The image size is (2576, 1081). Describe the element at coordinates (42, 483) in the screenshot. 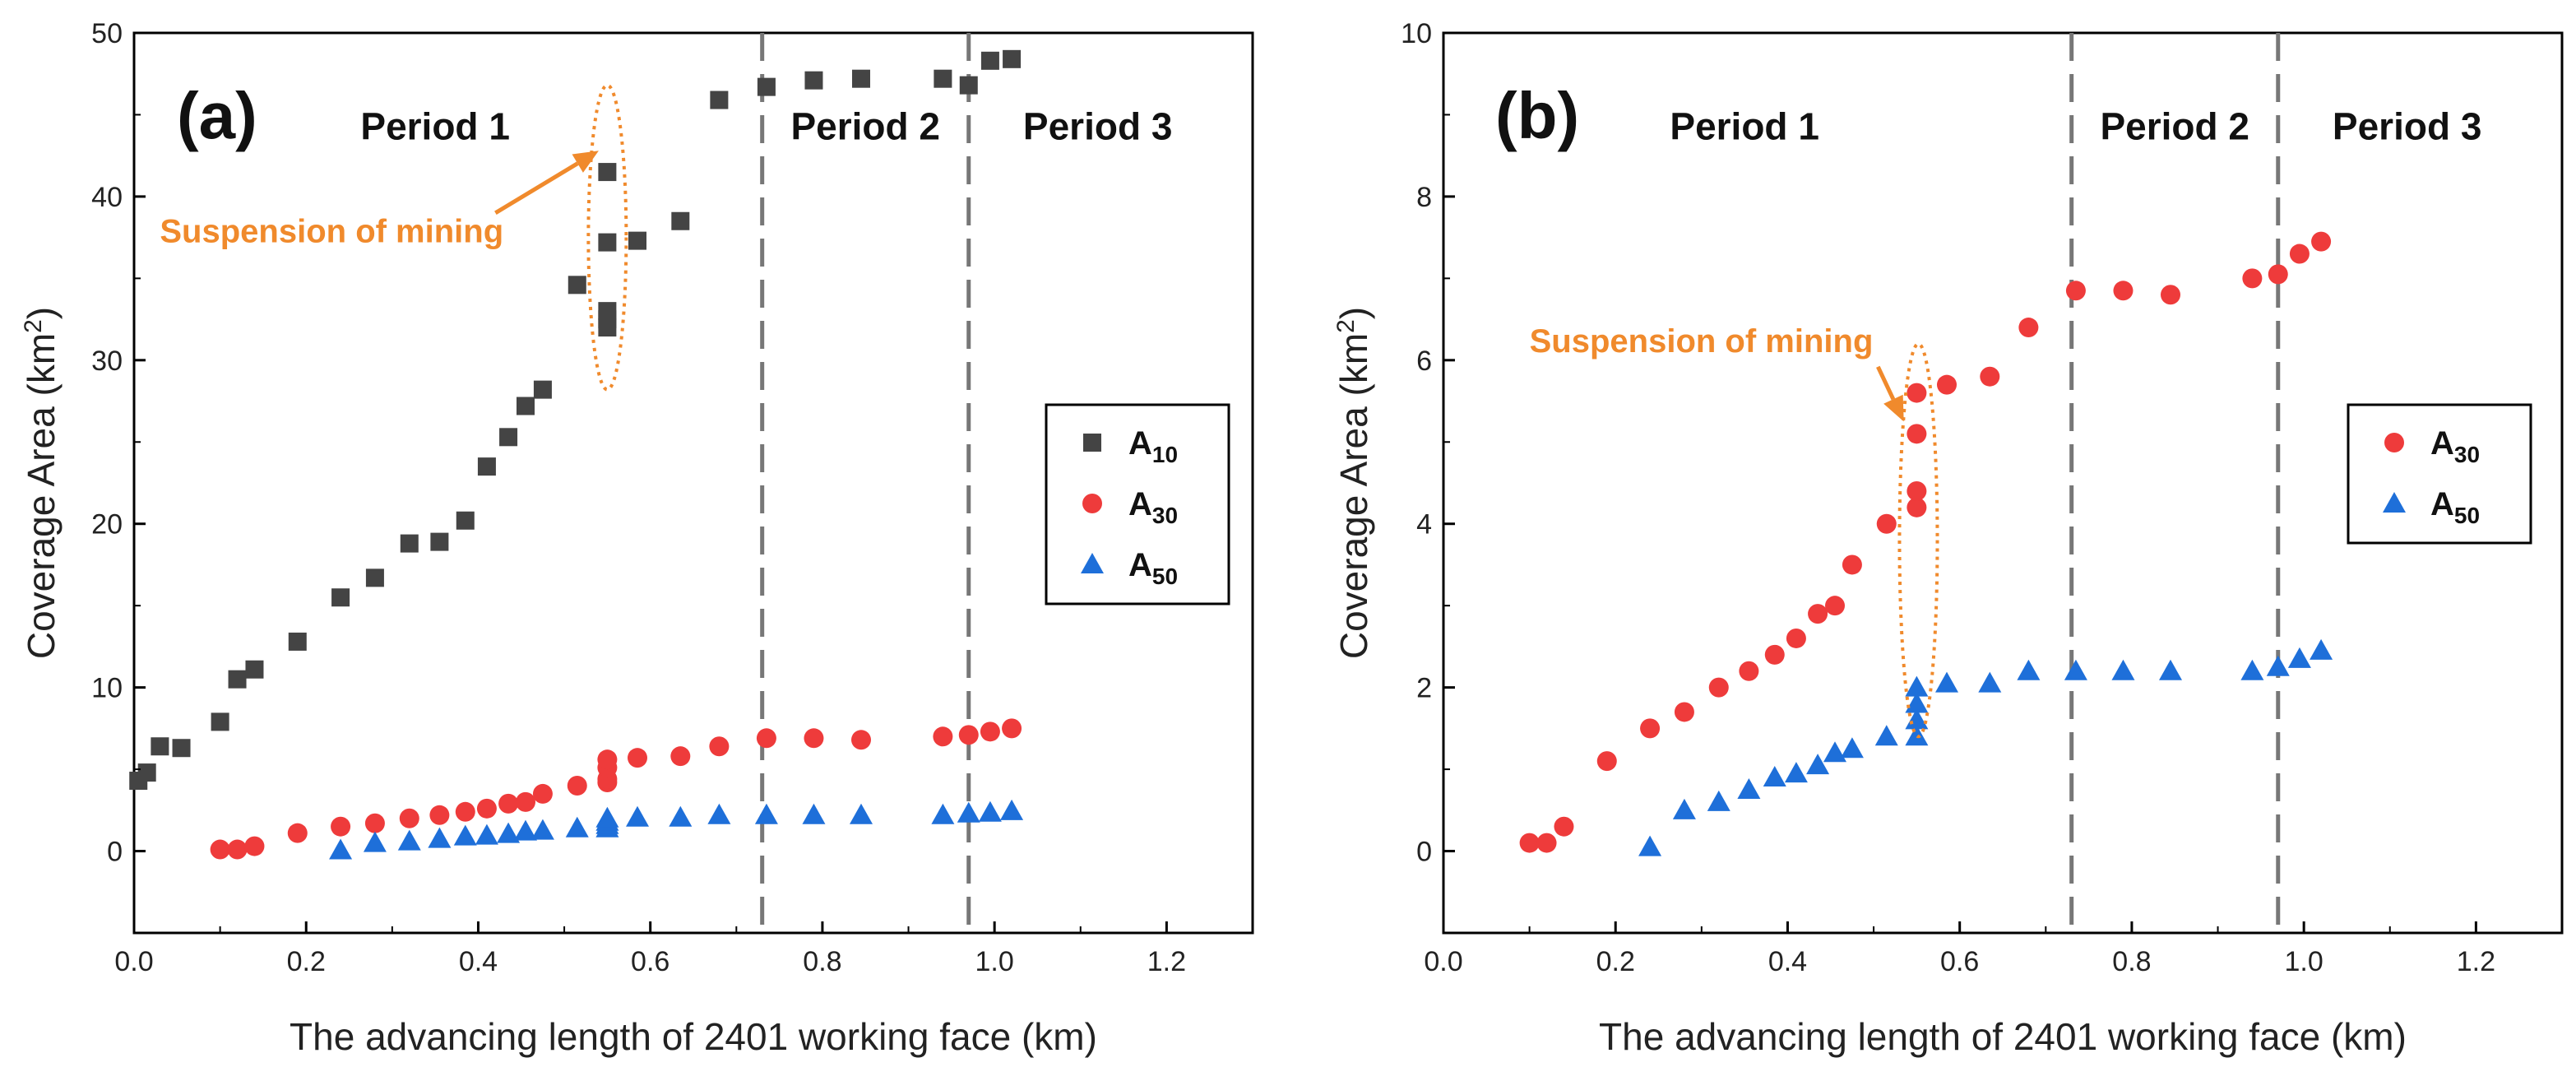

I see `y-axis-title-a: Coverage Area (km2)` at that location.